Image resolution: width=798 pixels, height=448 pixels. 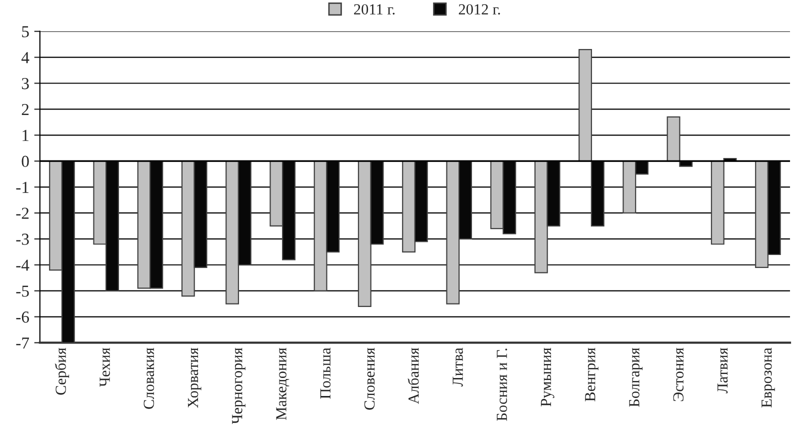 What do you see at coordinates (25, 58) in the screenshot?
I see `y-tick-label: 4` at bounding box center [25, 58].